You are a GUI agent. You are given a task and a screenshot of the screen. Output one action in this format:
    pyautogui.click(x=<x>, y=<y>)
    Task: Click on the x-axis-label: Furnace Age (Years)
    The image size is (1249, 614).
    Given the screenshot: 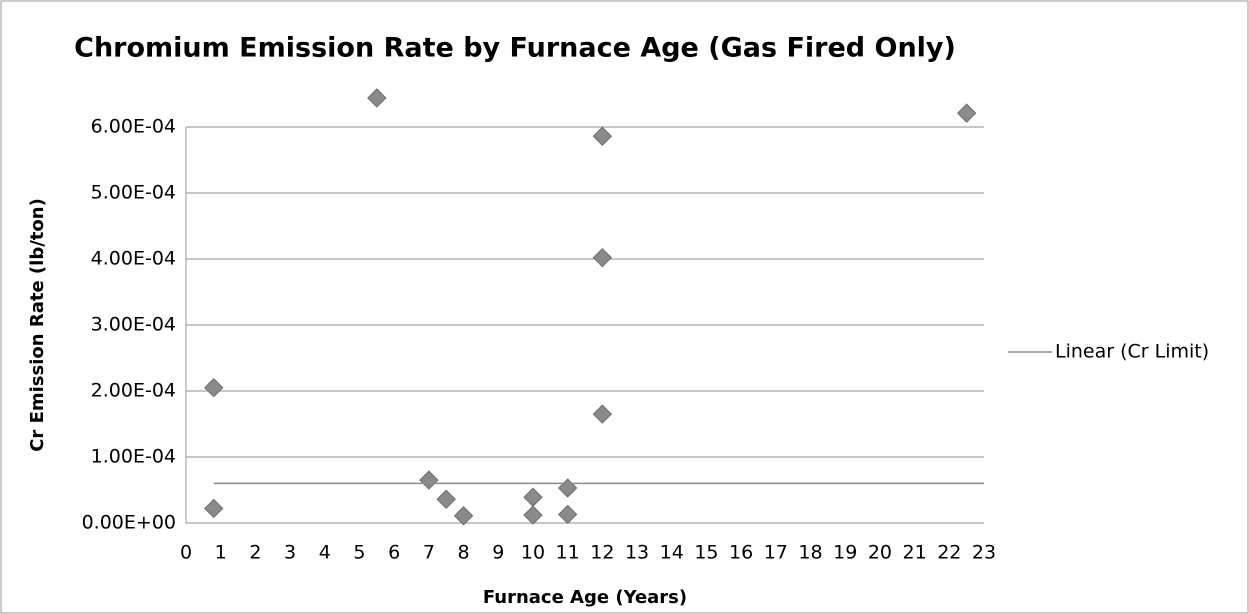 What is the action you would take?
    pyautogui.click(x=585, y=597)
    